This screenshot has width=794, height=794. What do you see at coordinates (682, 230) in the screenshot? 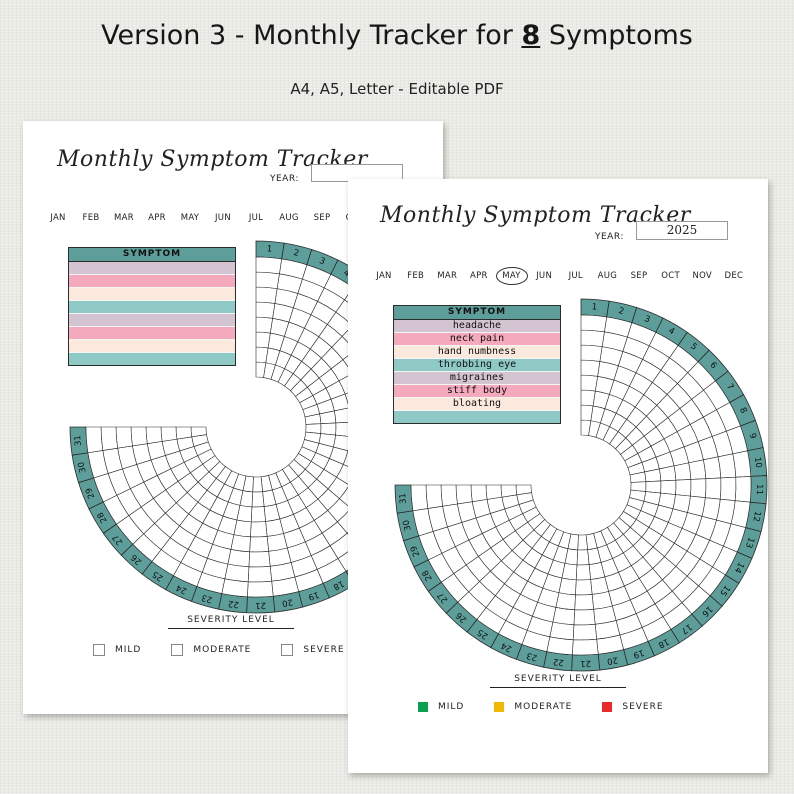
I see `year-field: 2025` at bounding box center [682, 230].